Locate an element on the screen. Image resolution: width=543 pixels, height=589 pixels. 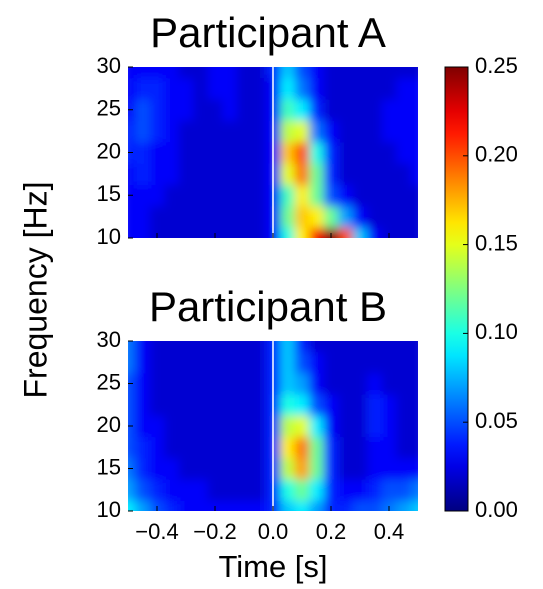
colorbar-tick-label: 0.10 is located at coordinates (496, 331).